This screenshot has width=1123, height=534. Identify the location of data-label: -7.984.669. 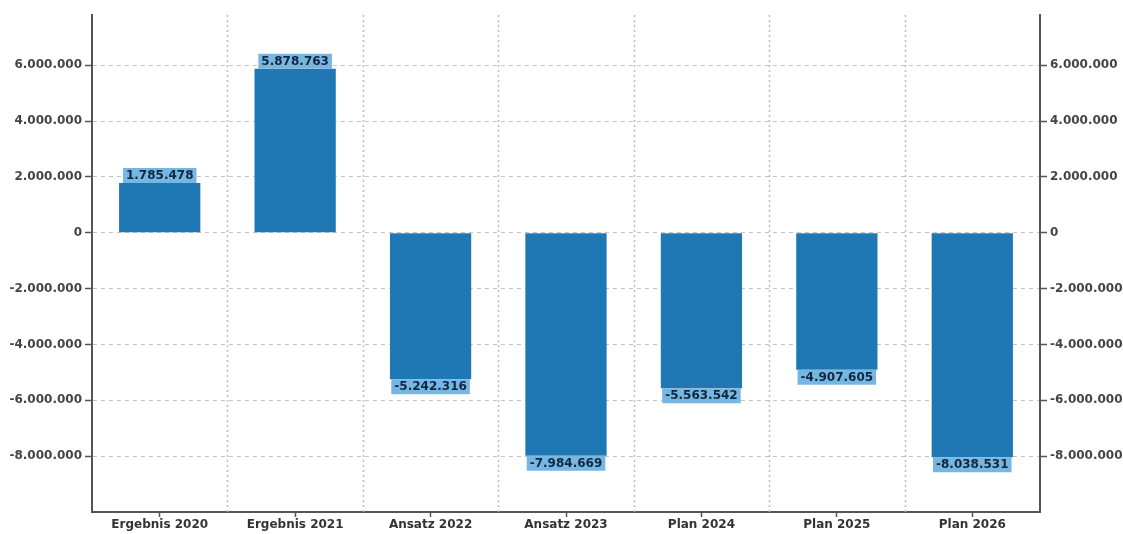
(566, 462).